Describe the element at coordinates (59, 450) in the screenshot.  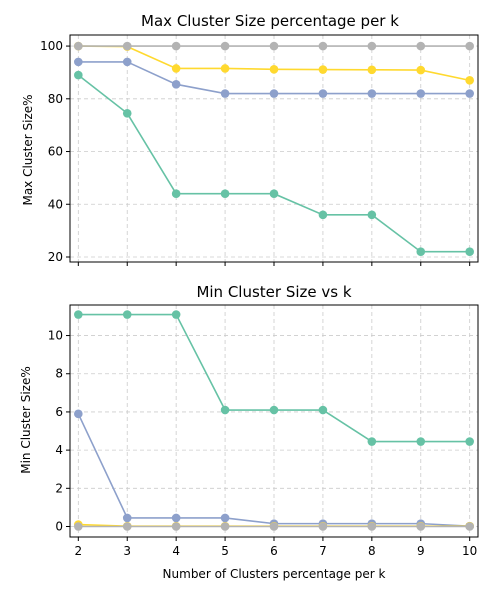
I see `y-tick-label: 4` at that location.